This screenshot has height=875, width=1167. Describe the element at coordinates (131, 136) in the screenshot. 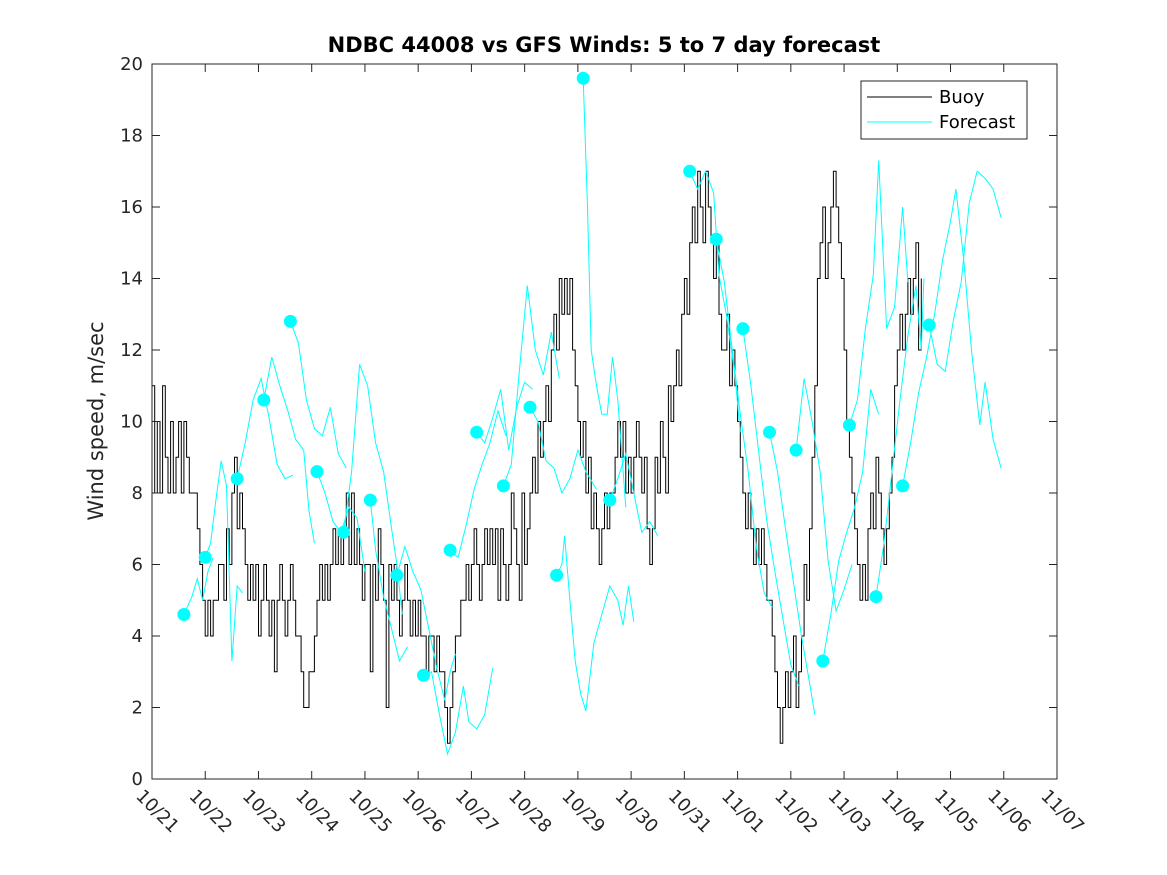

I see `y-tick-label-18: 18` at that location.